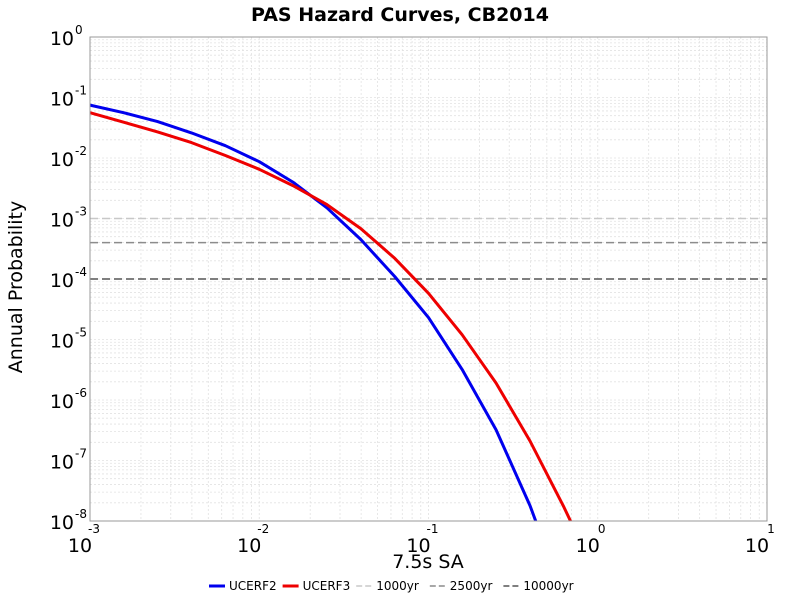 The height and width of the screenshot is (600, 800). I want to click on legend-label-1000yr: 1000yr, so click(397, 586).